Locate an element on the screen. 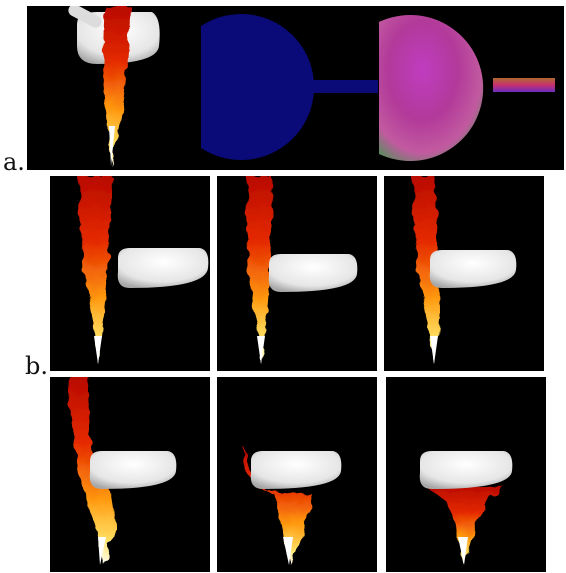 This screenshot has height=573, width=566. frame-b6 is located at coordinates (466, 474).